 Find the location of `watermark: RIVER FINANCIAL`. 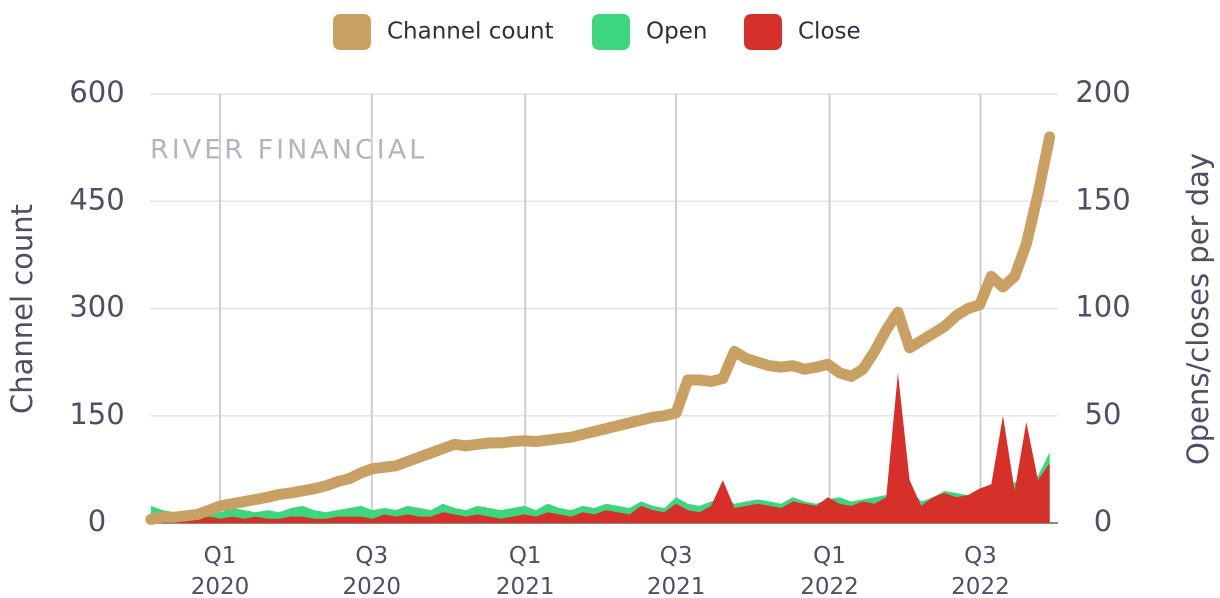

watermark: RIVER FINANCIAL is located at coordinates (288, 150).